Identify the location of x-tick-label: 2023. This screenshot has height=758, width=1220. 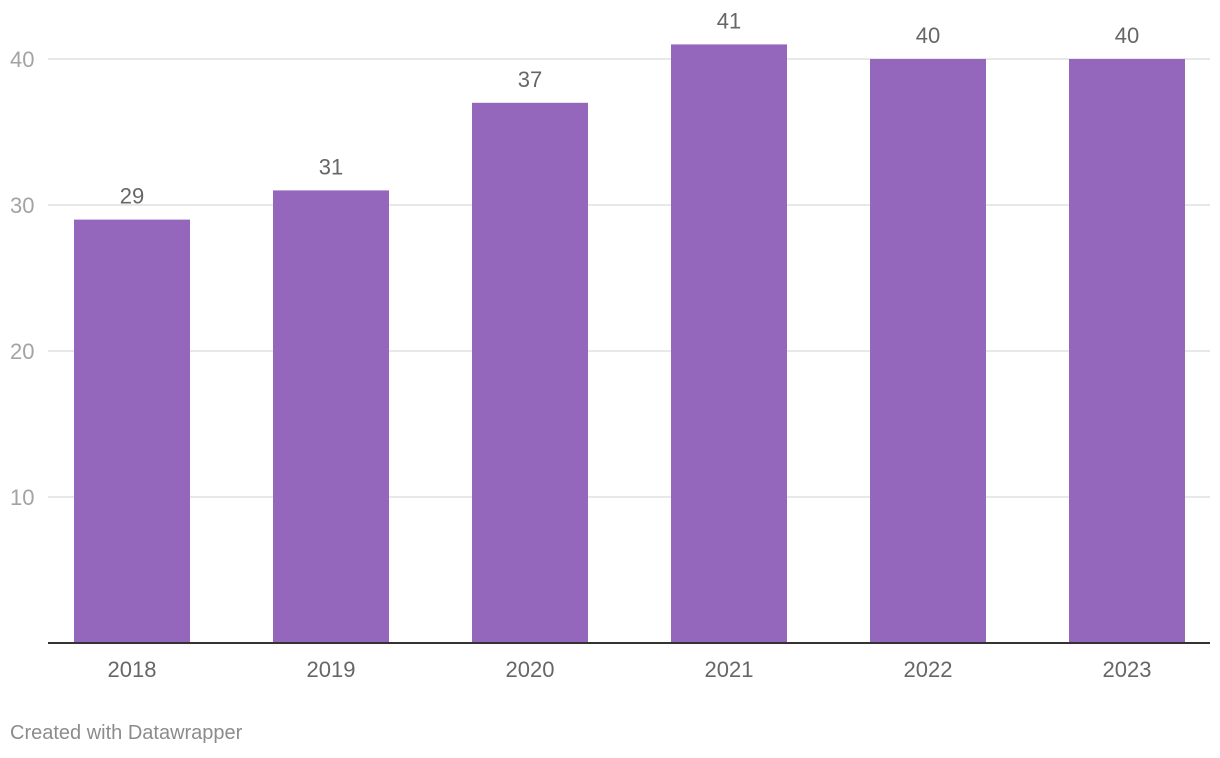
(1127, 669).